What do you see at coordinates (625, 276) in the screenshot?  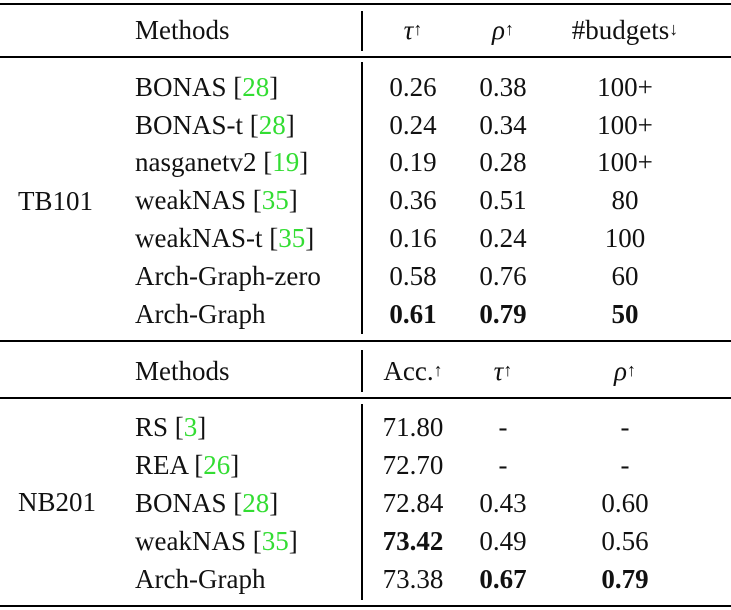 I see `budgets-value: 60` at bounding box center [625, 276].